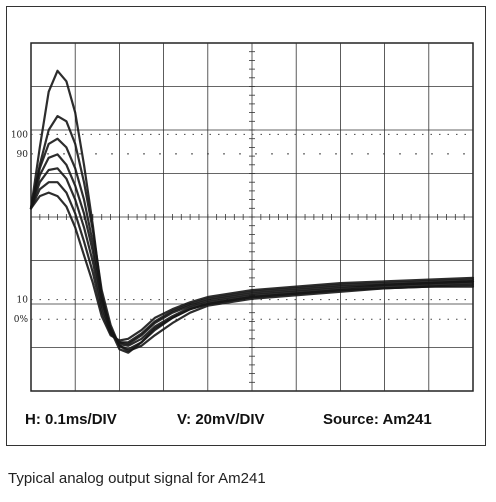 The height and width of the screenshot is (502, 496). Describe the element at coordinates (377, 419) in the screenshot. I see `source-label: Source: Am241` at that location.